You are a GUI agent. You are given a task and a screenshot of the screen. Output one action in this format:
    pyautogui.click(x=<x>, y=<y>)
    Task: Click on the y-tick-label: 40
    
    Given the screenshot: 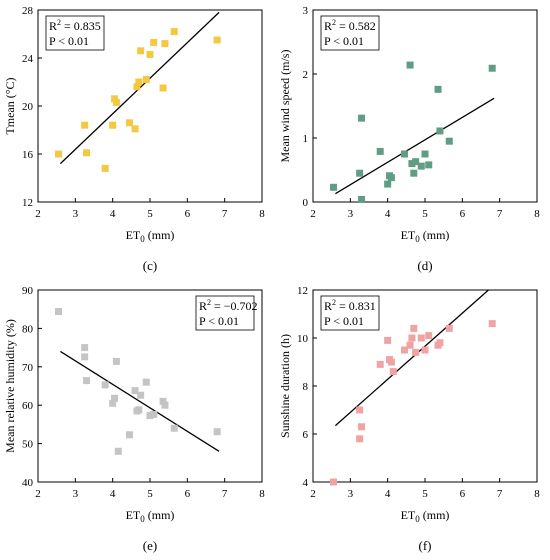 What is the action you would take?
    pyautogui.click(x=28, y=483)
    